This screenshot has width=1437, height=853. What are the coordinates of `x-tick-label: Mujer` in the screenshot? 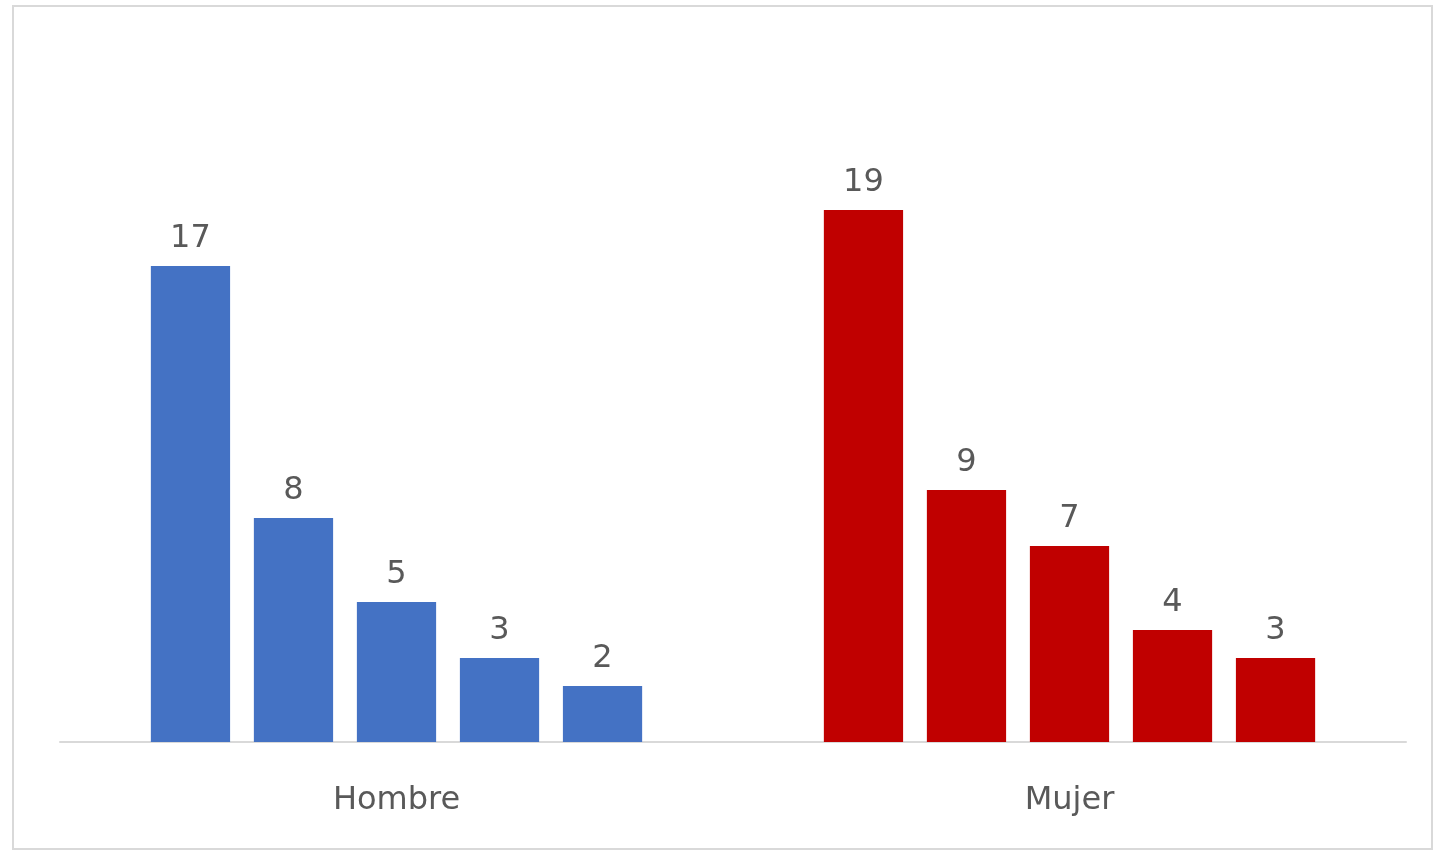 It's located at (1070, 798).